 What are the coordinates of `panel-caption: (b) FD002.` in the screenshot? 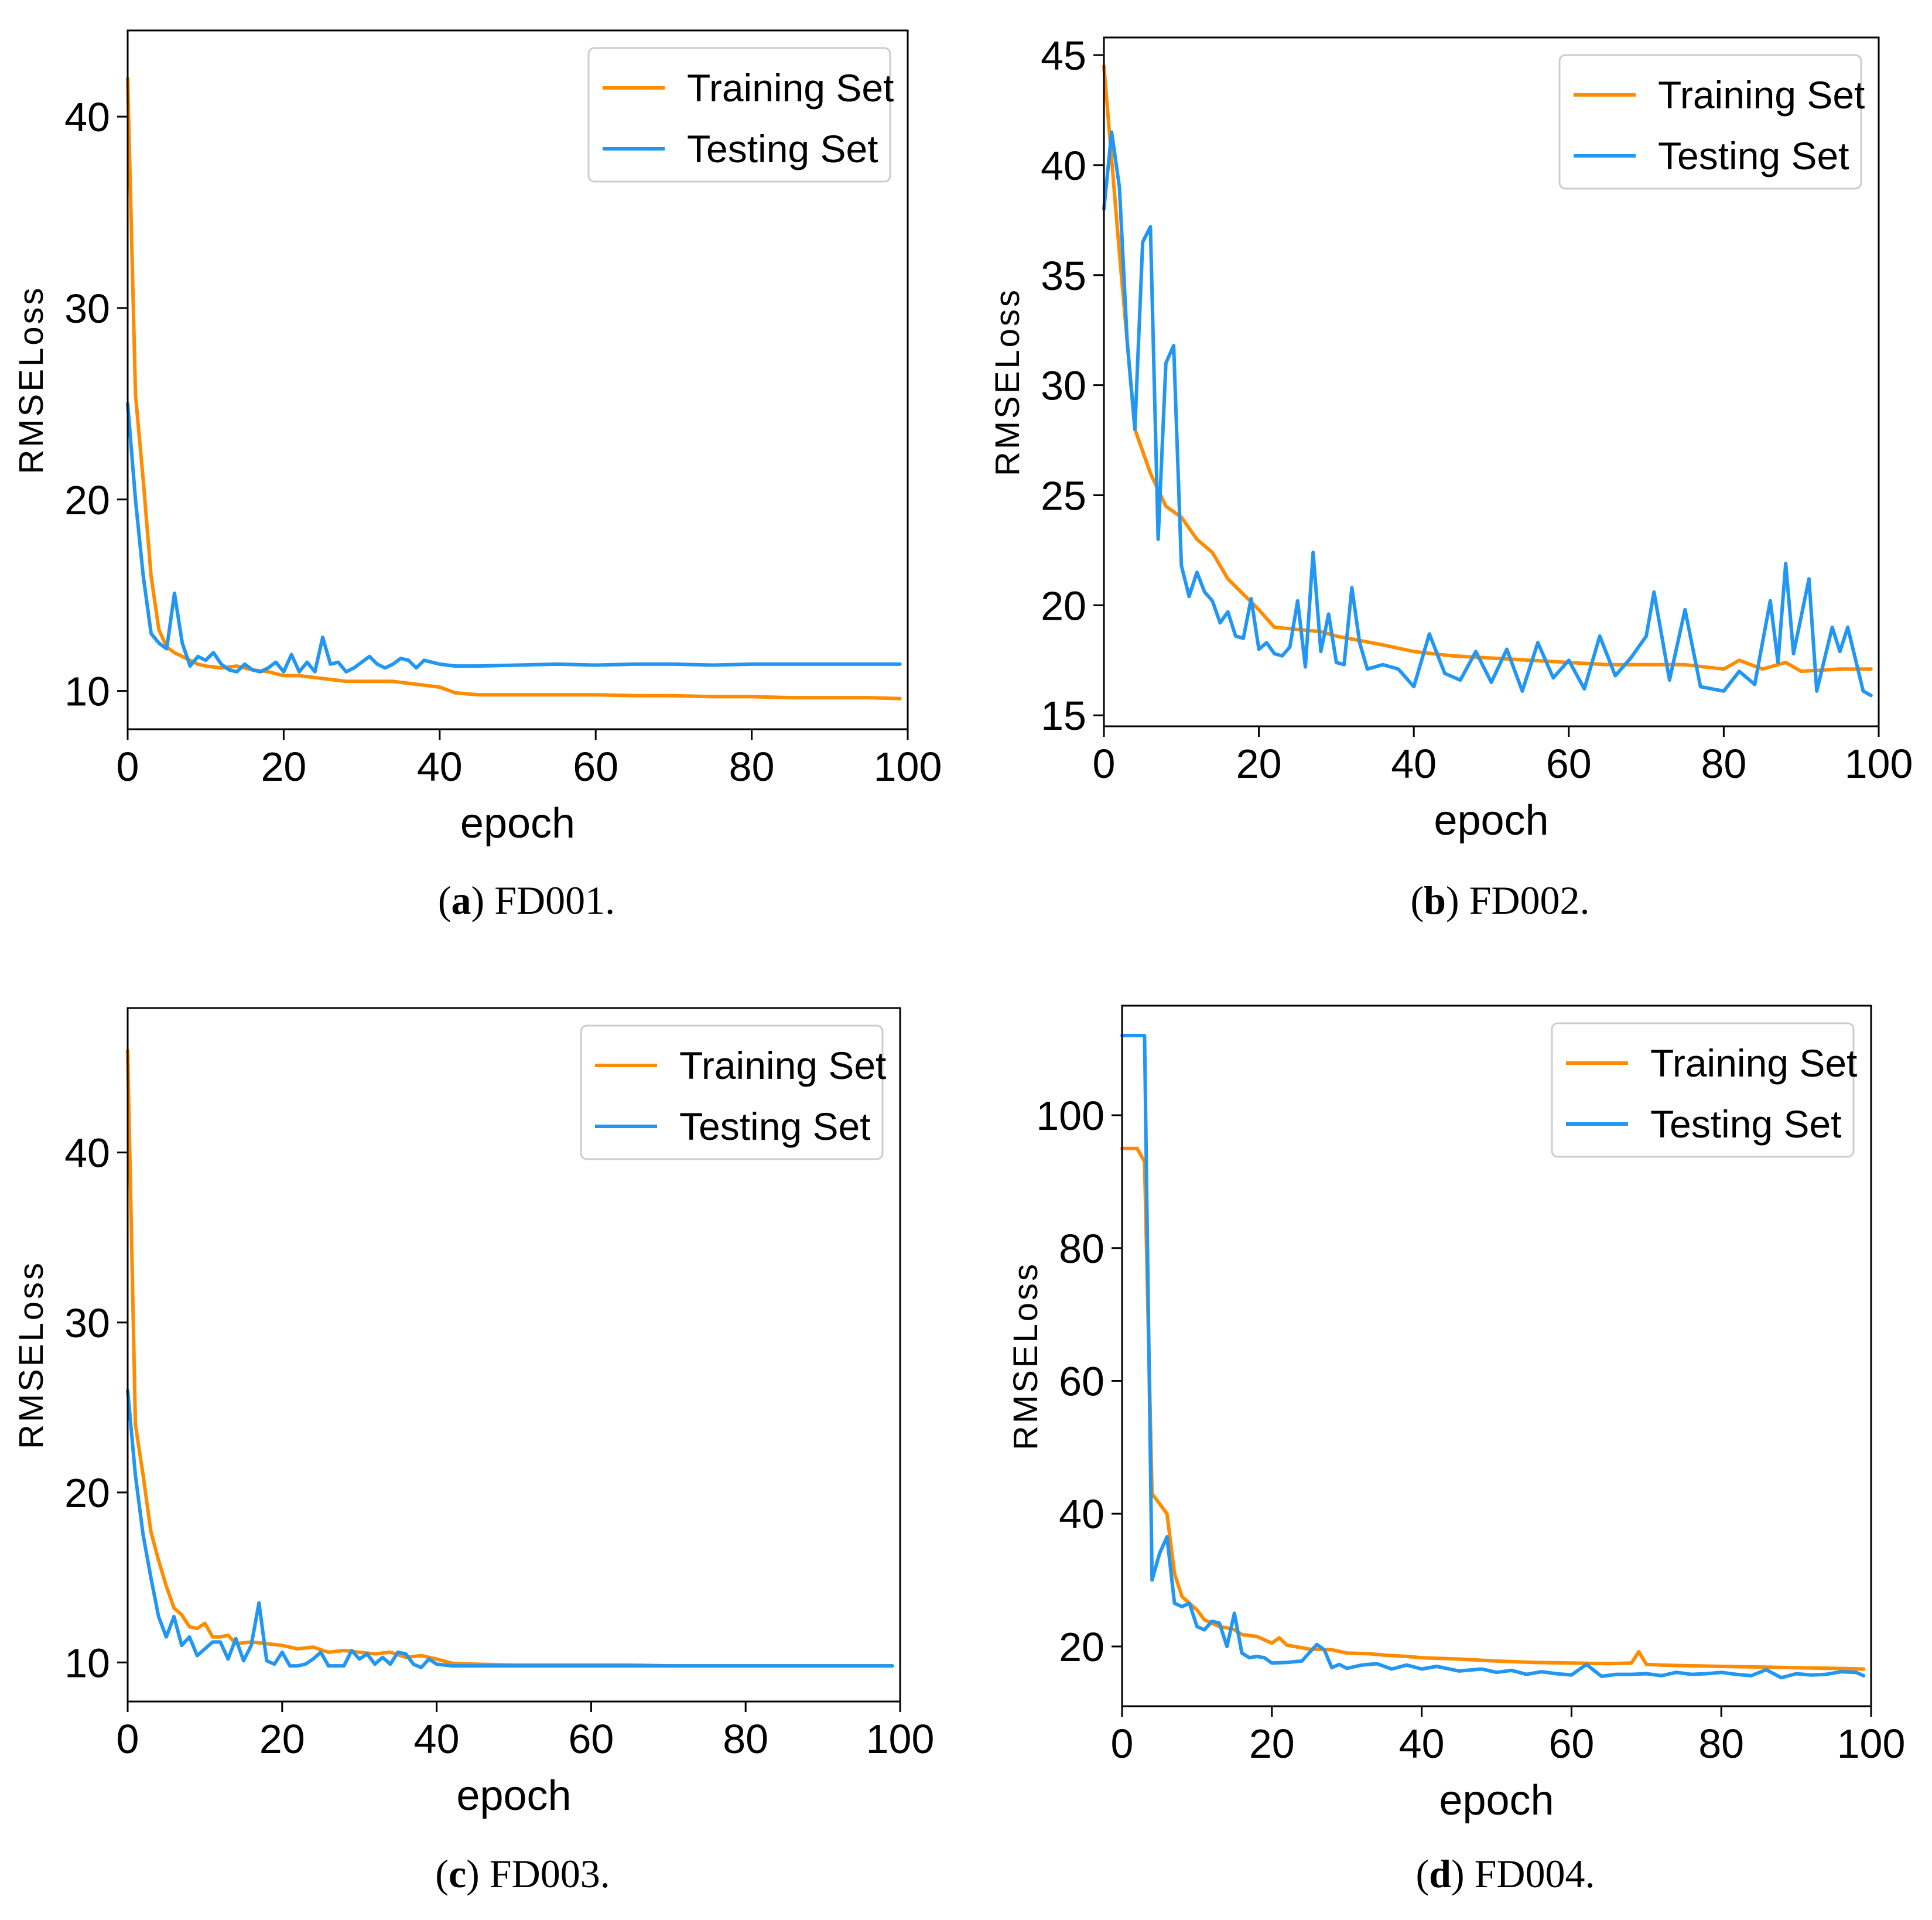 It's located at (1499, 900).